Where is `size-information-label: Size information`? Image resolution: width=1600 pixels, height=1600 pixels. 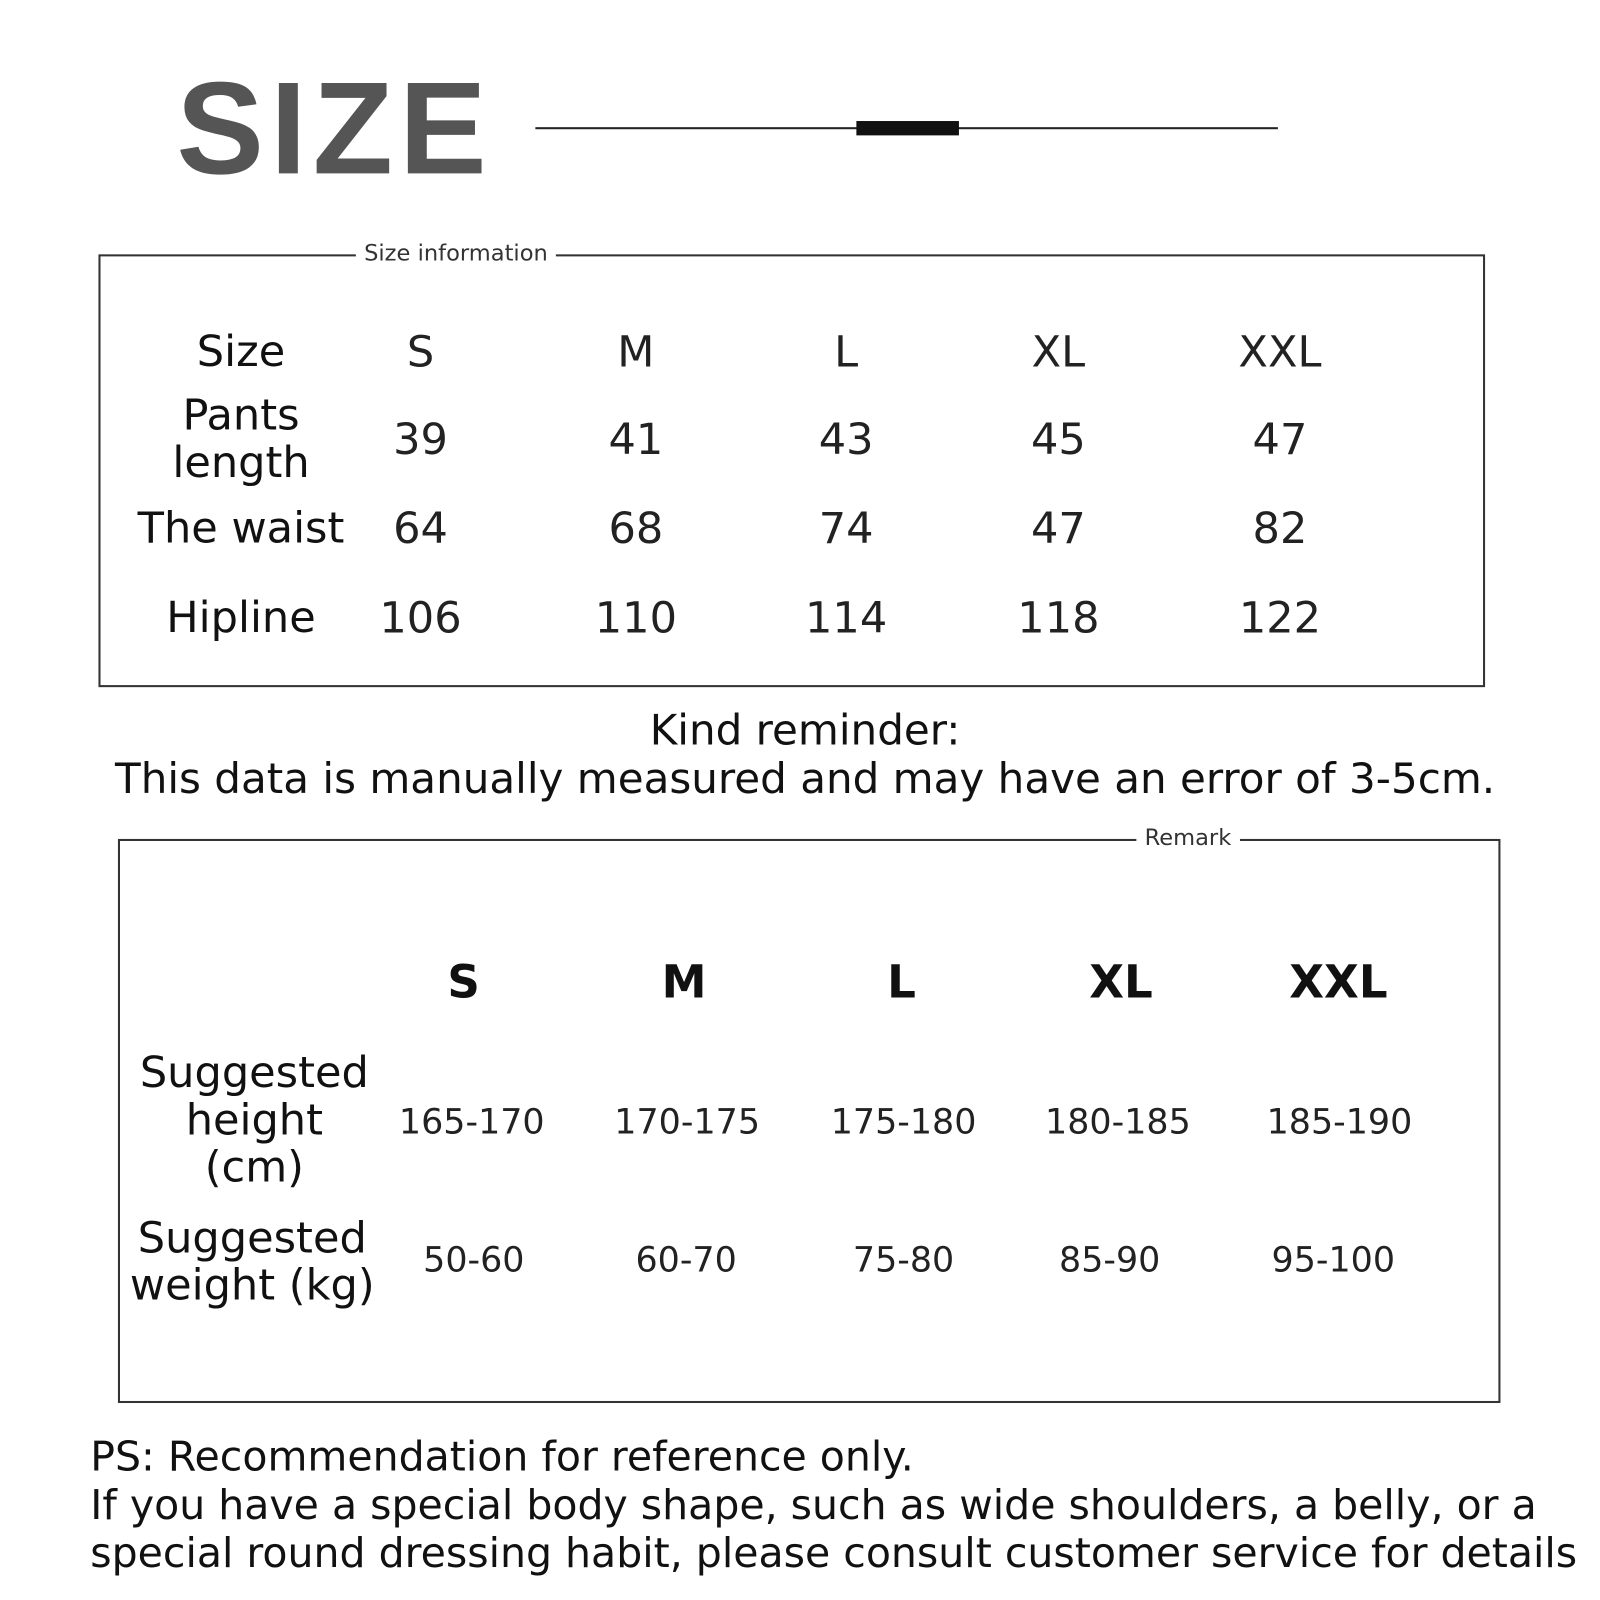 size-information-label: Size information is located at coordinates (456, 254).